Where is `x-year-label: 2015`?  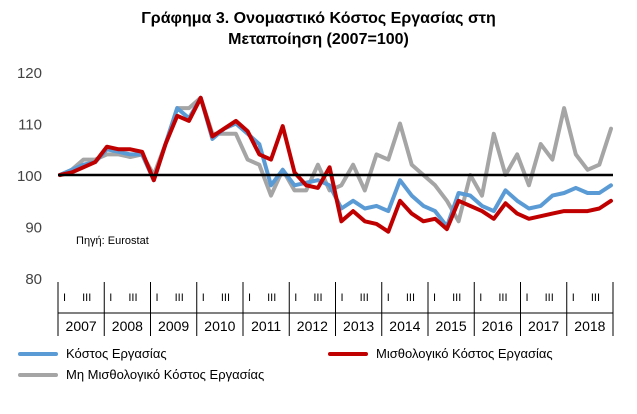
x-year-label: 2015 is located at coordinates (451, 326).